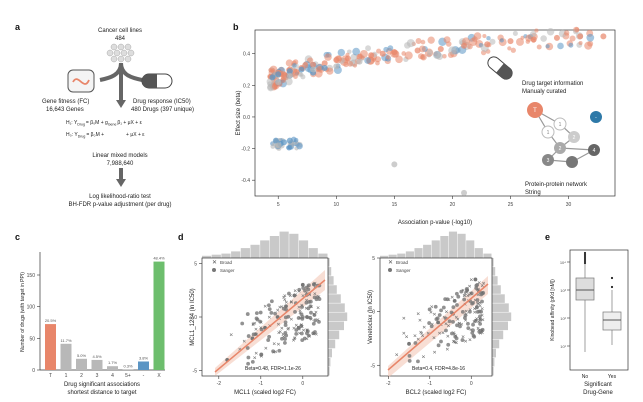 This screenshot has width=643, height=402. Describe the element at coordinates (144, 376) in the screenshot. I see `c-category-label: -` at that location.